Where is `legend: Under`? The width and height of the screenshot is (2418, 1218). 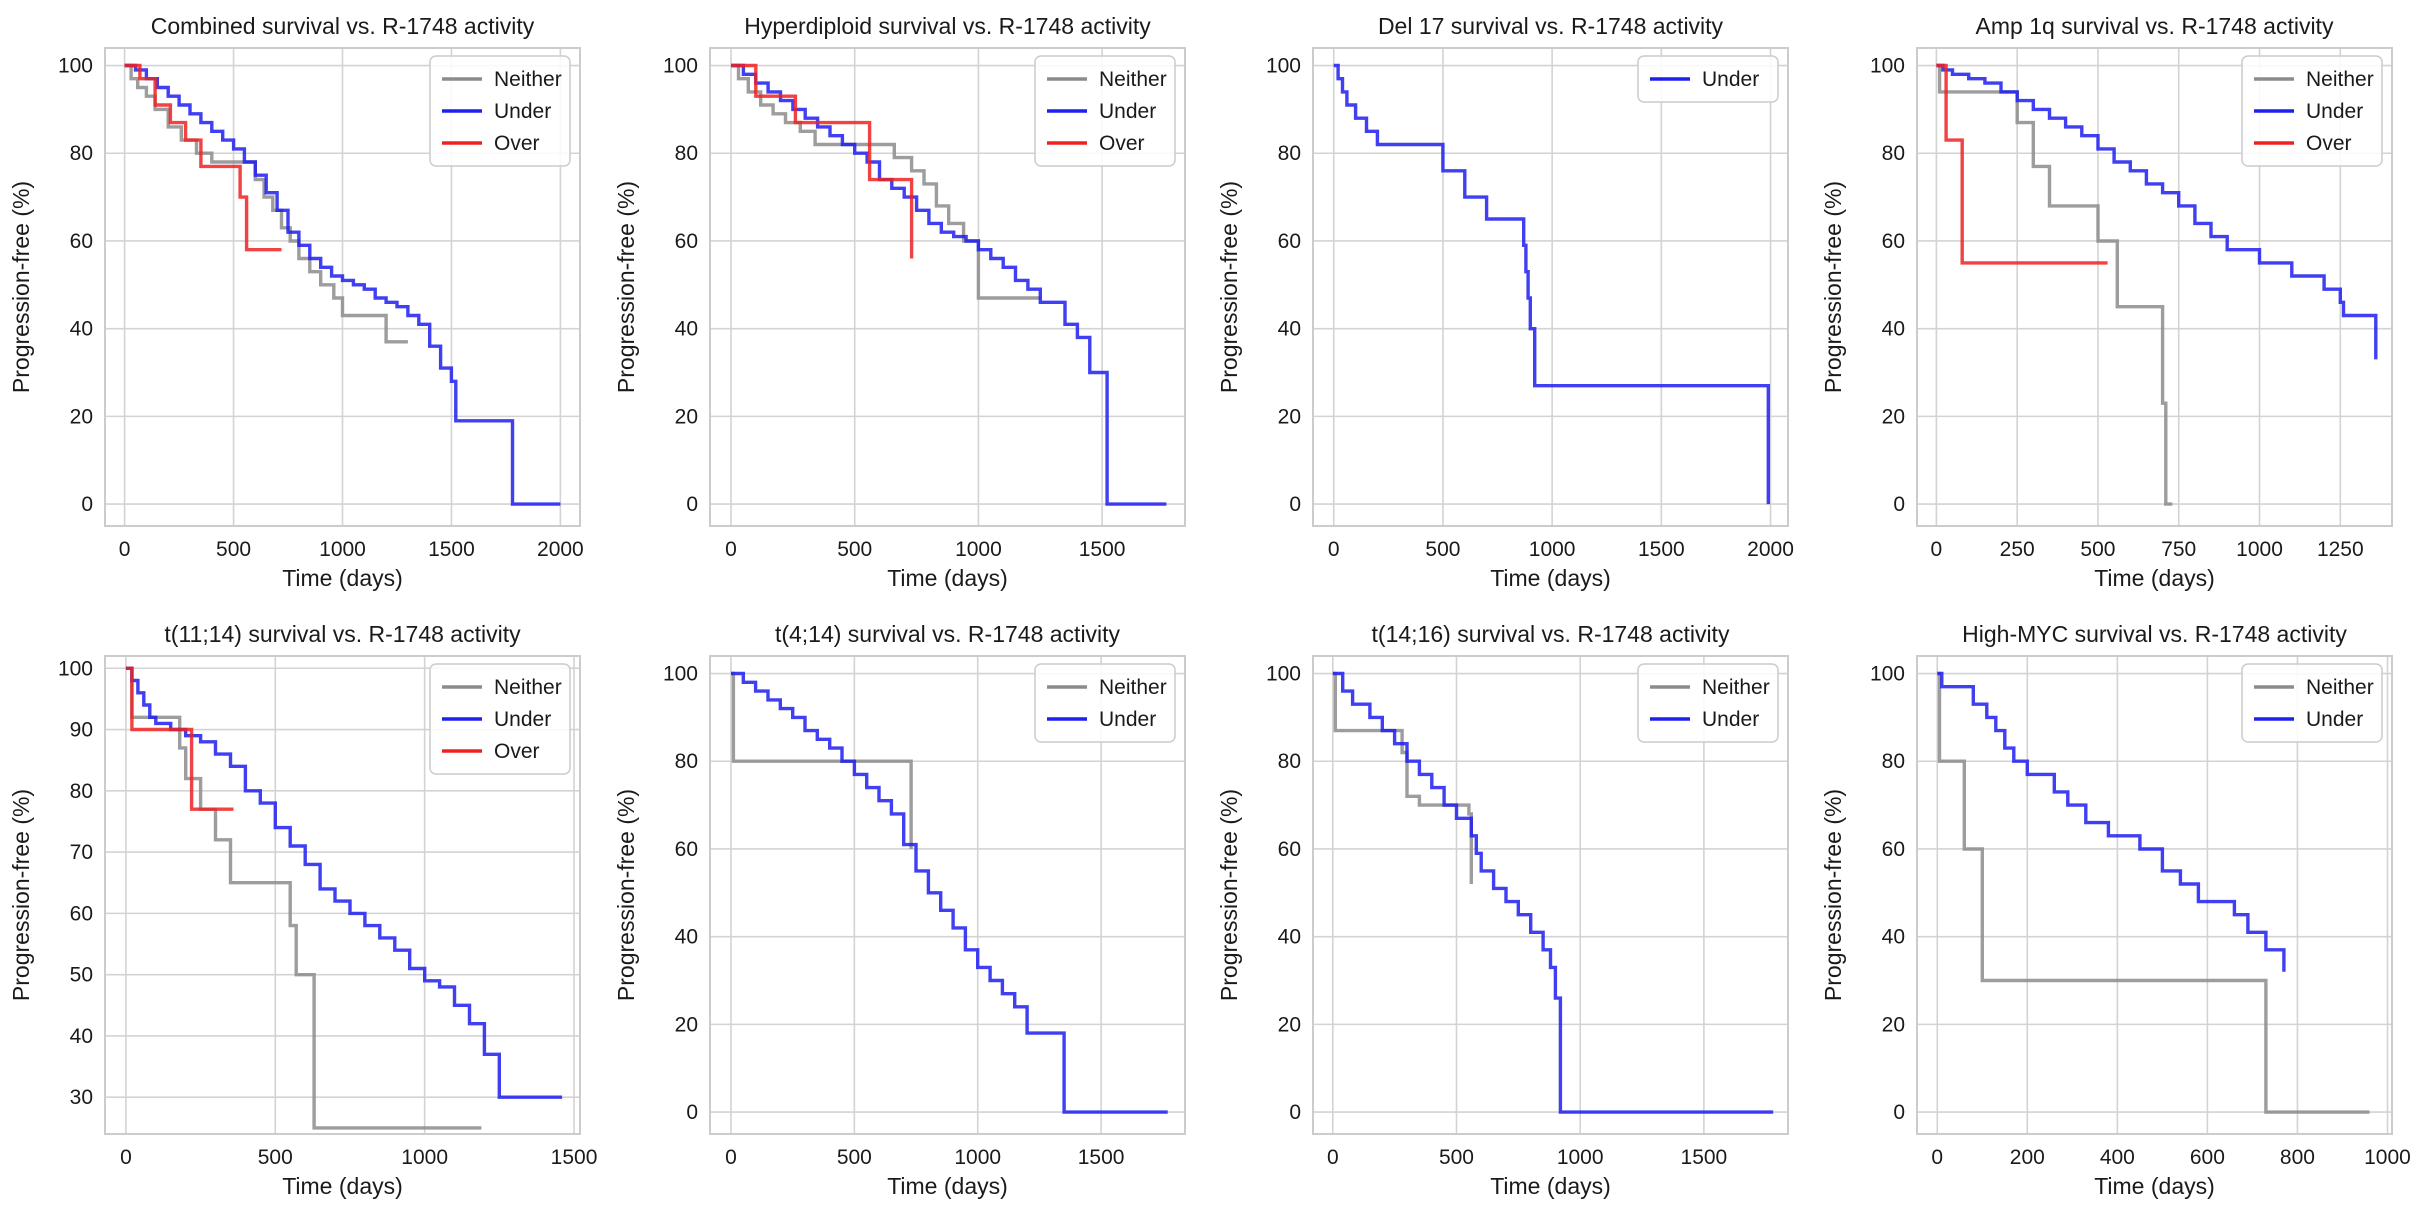 legend: Under is located at coordinates (1708, 79).